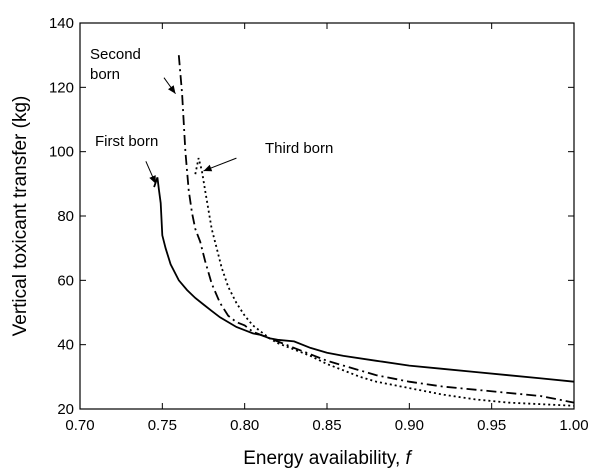 The height and width of the screenshot is (470, 590). I want to click on y-tick-label: 60, so click(65, 280).